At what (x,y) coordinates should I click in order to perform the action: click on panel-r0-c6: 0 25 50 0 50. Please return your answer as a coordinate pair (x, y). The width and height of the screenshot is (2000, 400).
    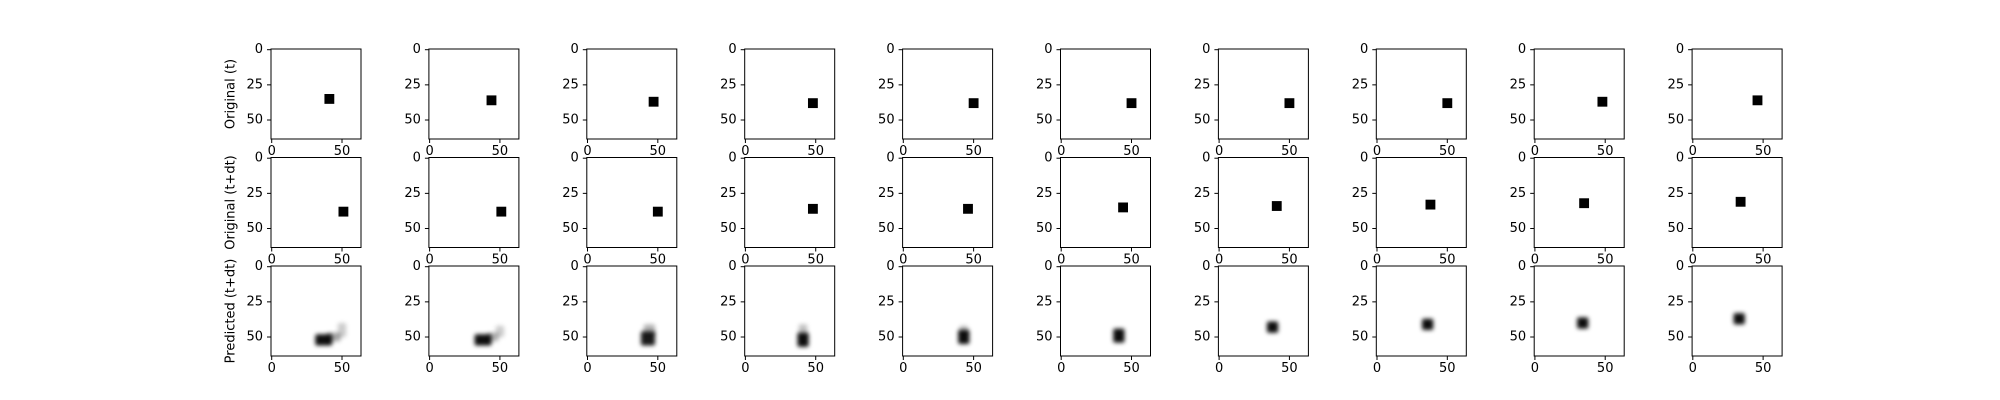
    Looking at the image, I should click on (1251, 100).